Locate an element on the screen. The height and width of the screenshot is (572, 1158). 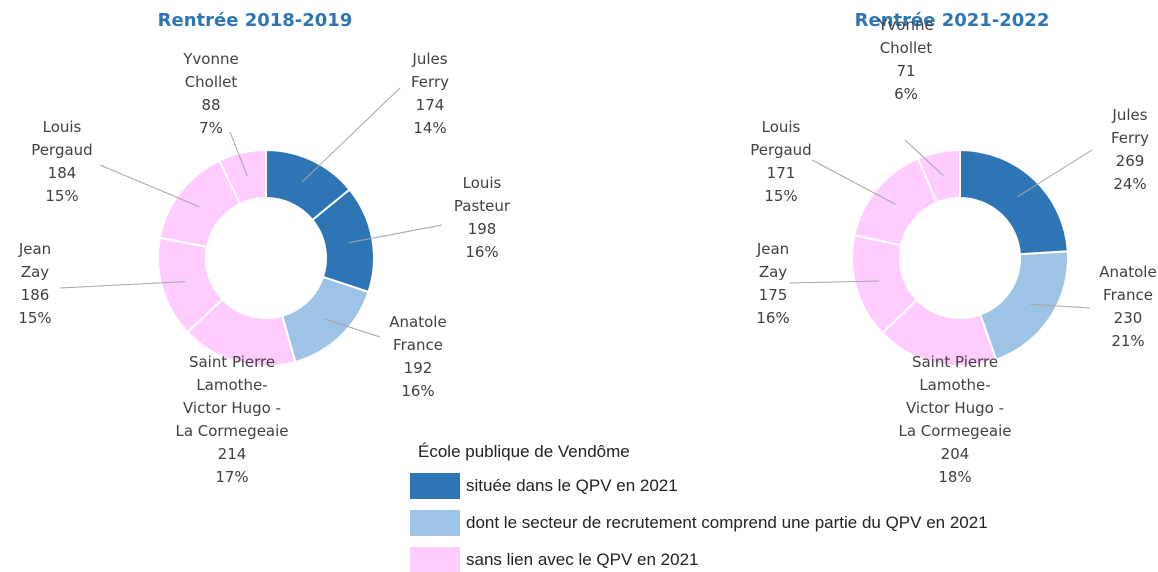
value-label: 184 is located at coordinates (62, 173).